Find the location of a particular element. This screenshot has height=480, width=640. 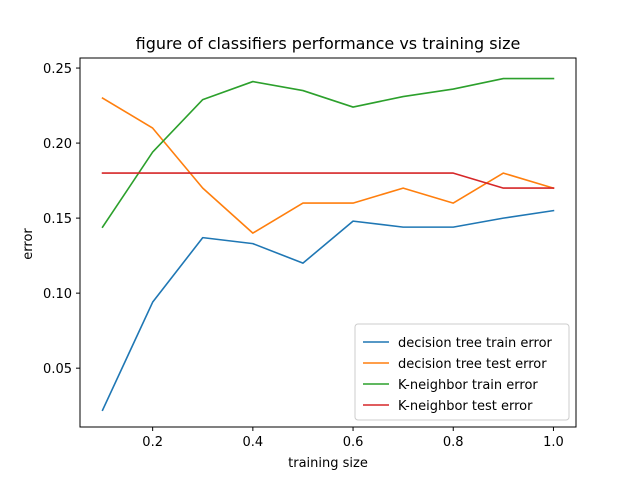

x-axis: 0.2 0.4 0.6 0.8 1.0 is located at coordinates (353, 438).